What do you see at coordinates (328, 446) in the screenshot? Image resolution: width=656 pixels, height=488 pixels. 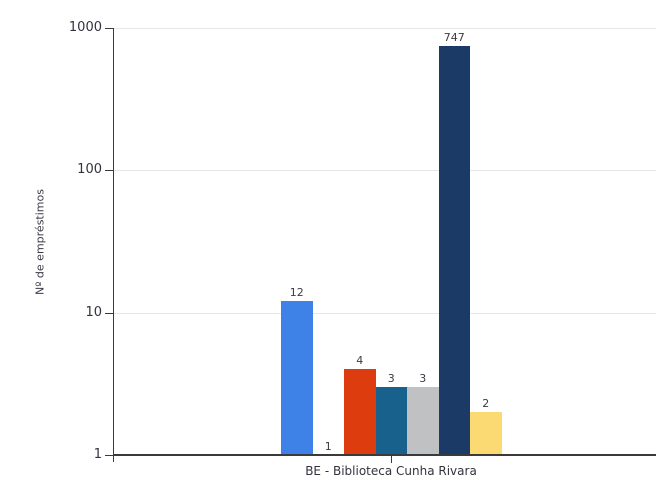 I see `bar-value-label-1: 1` at bounding box center [328, 446].